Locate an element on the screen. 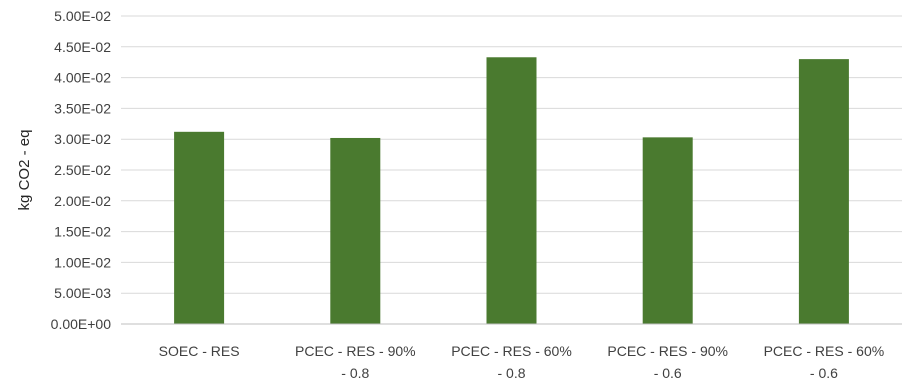 The width and height of the screenshot is (909, 384). y-tick-label: 5.00E-02 is located at coordinates (82, 16).